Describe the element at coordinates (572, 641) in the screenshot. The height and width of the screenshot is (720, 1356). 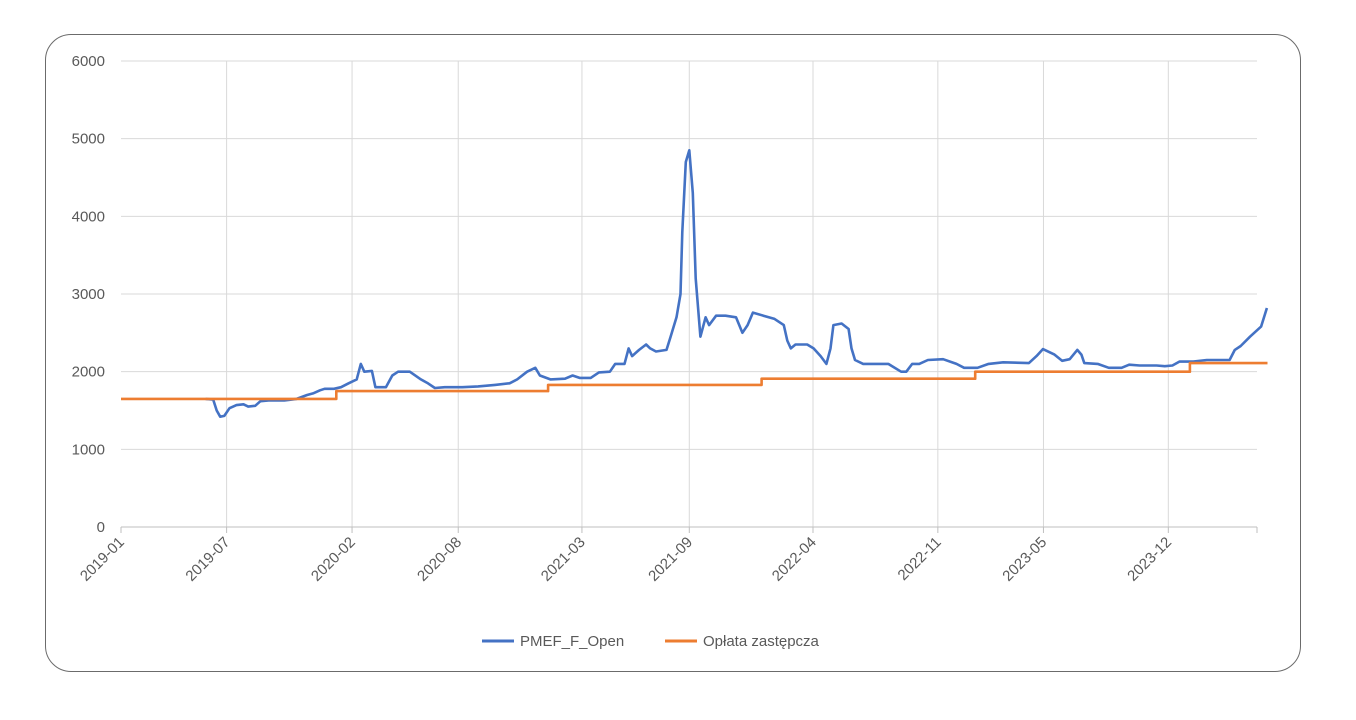
I see `legend-label-pmef-f-open: PMEF_F_Open` at that location.